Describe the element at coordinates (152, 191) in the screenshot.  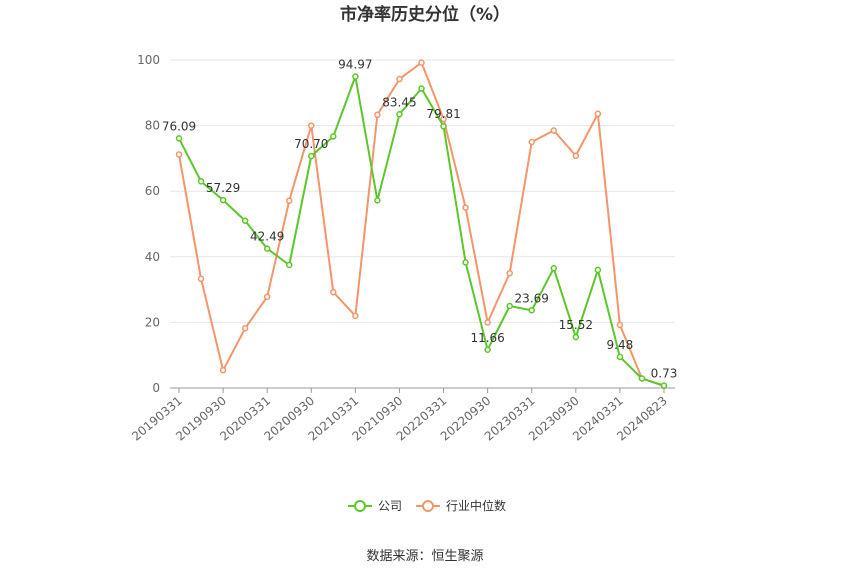
I see `y-tick-label: 60` at that location.